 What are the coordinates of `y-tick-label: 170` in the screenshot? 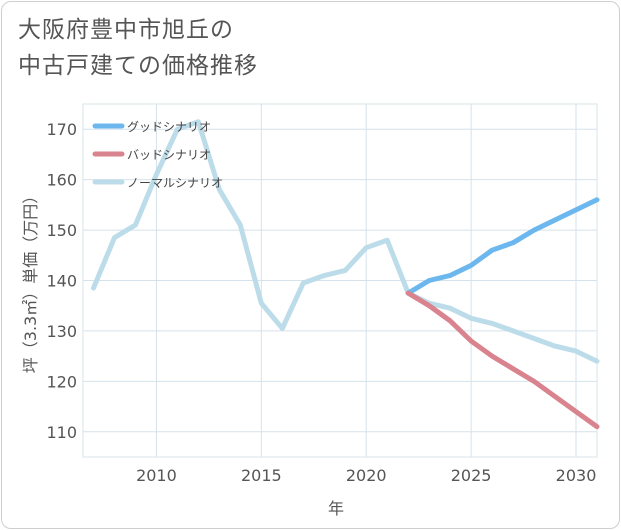 It's located at (61, 129).